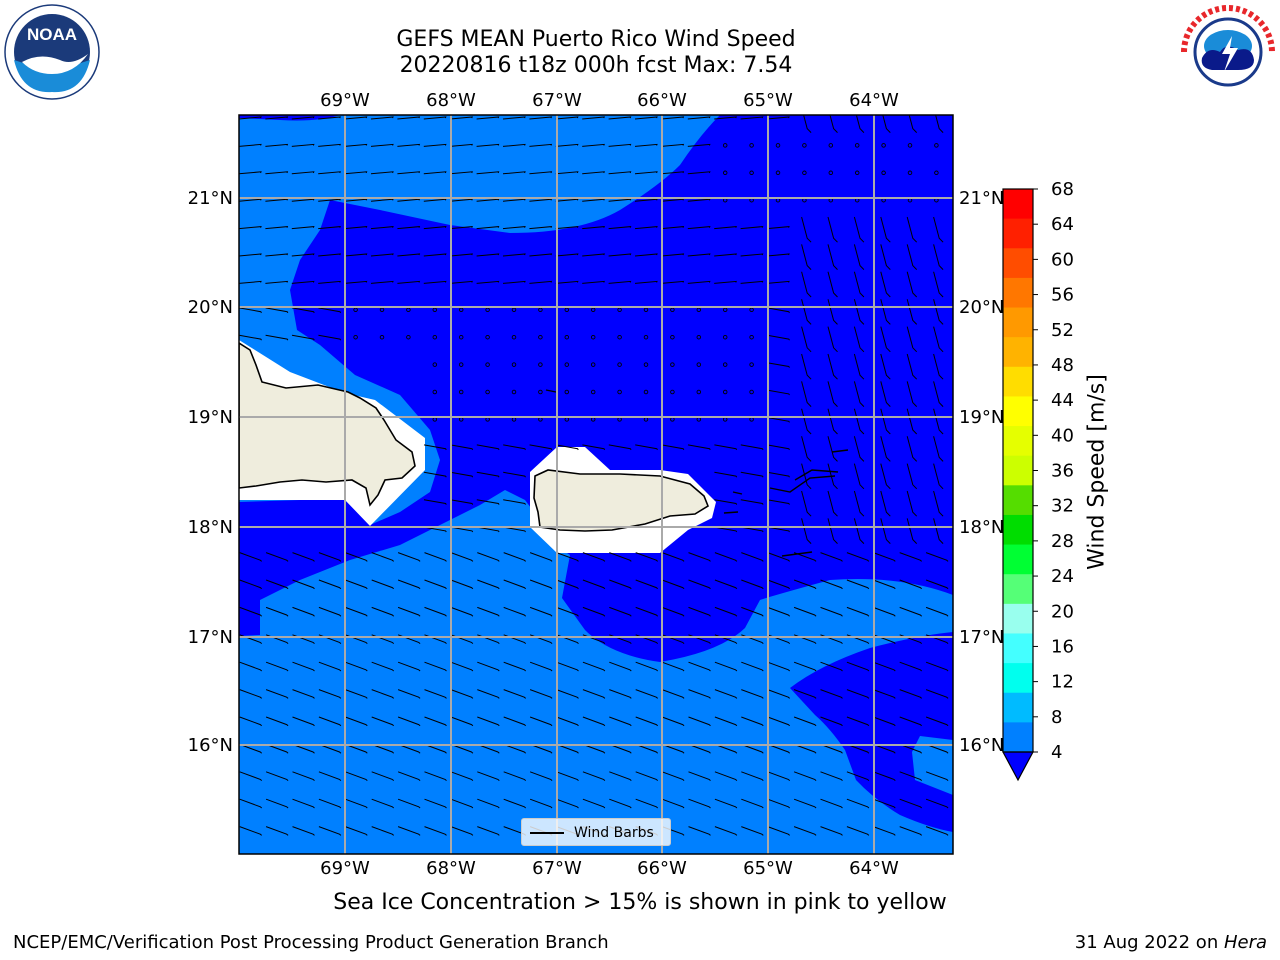 The width and height of the screenshot is (1280, 960). I want to click on lat-label: 20°N, so click(210, 307).